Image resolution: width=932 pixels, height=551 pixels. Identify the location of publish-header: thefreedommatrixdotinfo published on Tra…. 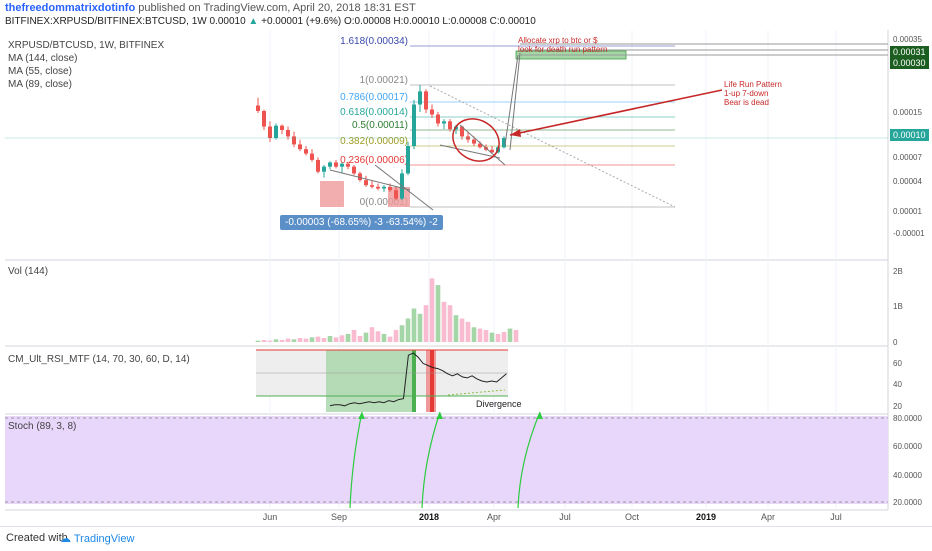
(466, 15).